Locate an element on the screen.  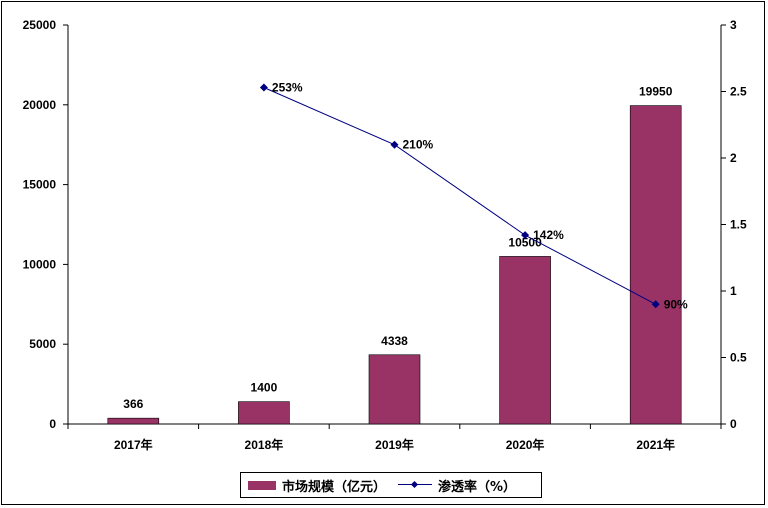
legend-item-bar: 市场规模（亿元） is located at coordinates (313, 485).